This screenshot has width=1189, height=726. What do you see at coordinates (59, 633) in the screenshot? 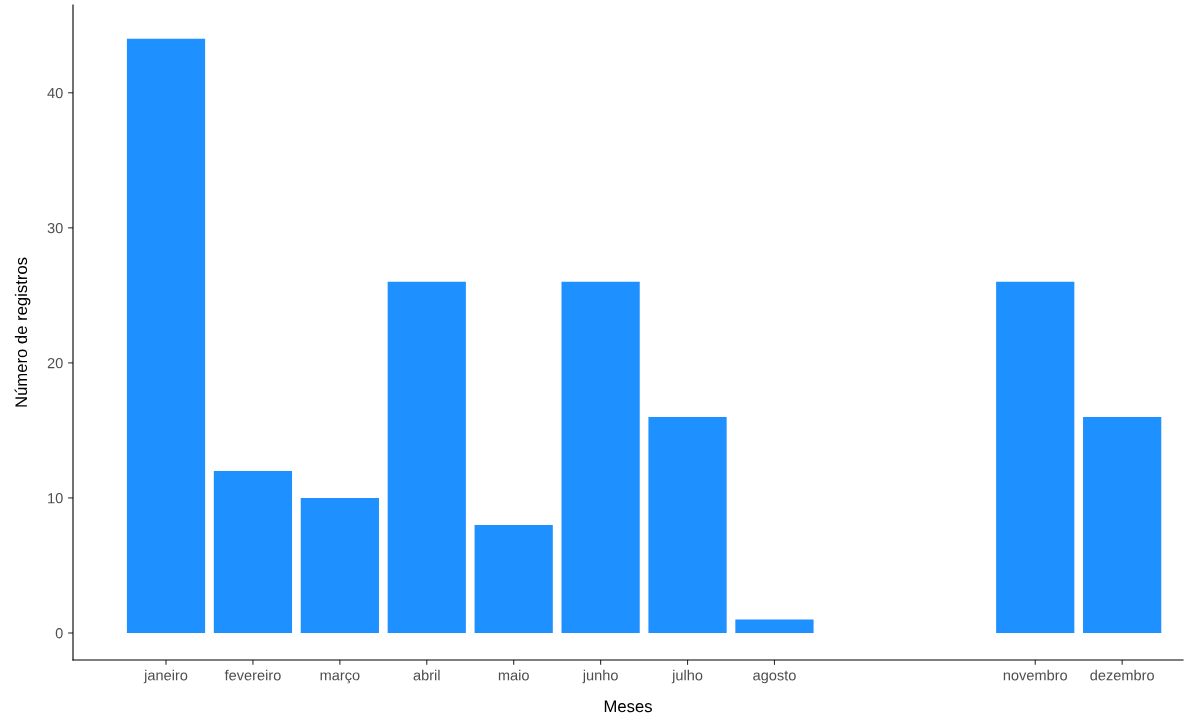
I see `y-tick-label: 0` at bounding box center [59, 633].